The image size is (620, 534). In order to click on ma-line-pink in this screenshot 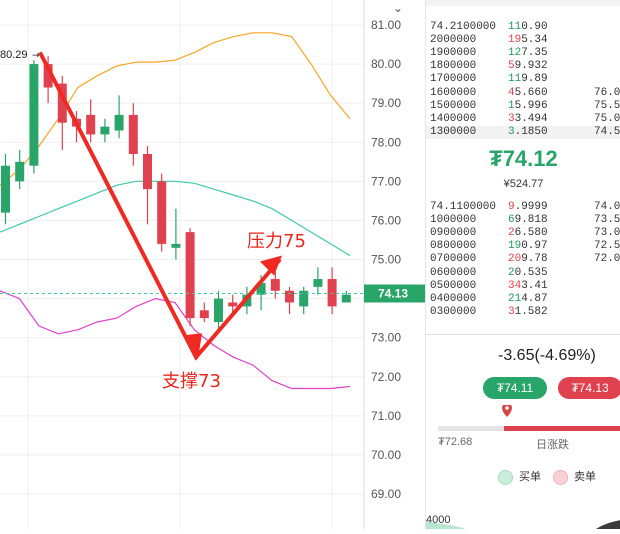, I will do `click(175, 340)`.